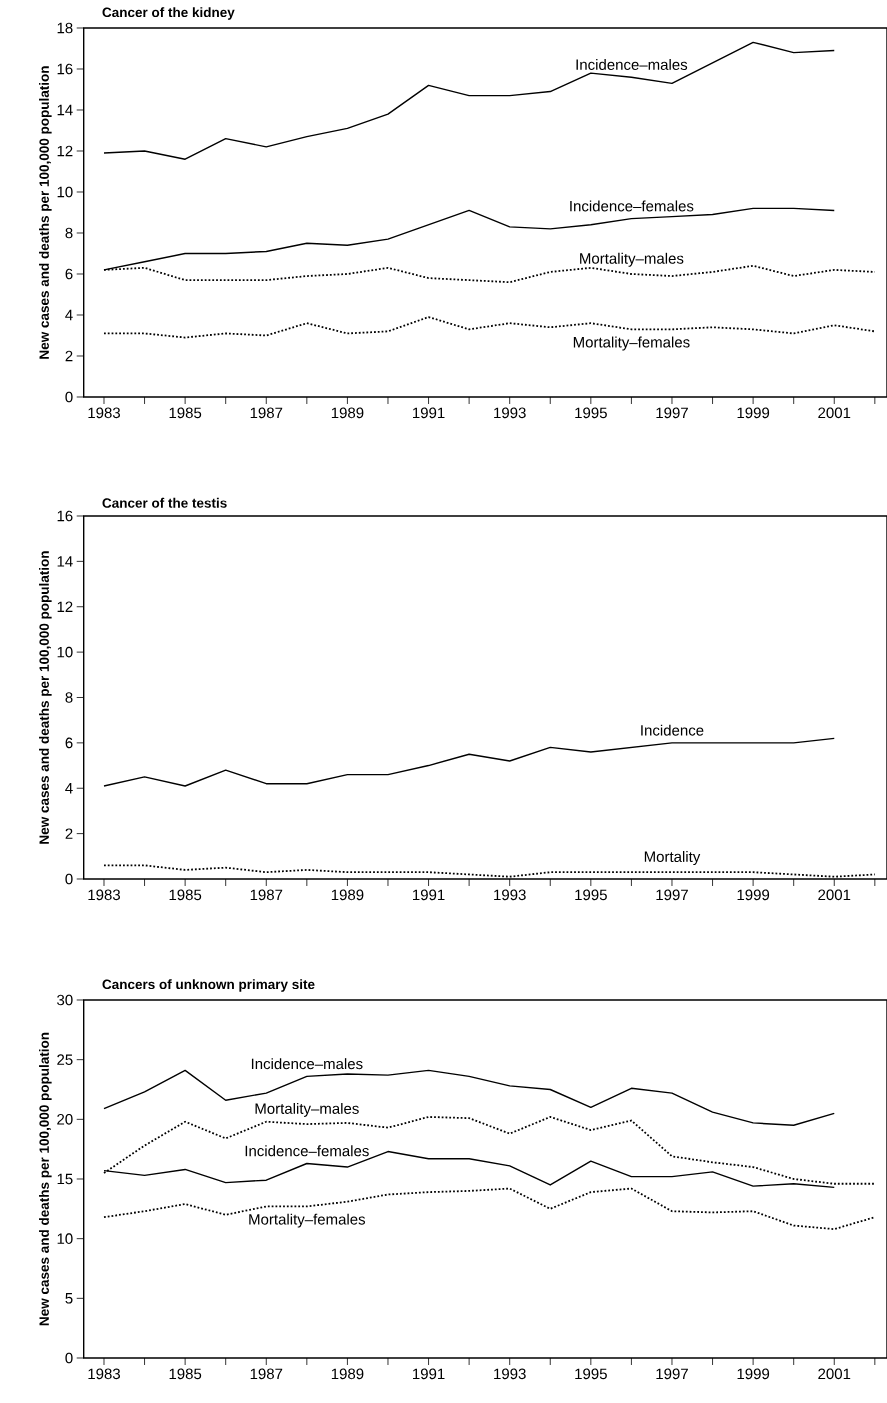  What do you see at coordinates (672, 858) in the screenshot?
I see `series-label: Mortality` at bounding box center [672, 858].